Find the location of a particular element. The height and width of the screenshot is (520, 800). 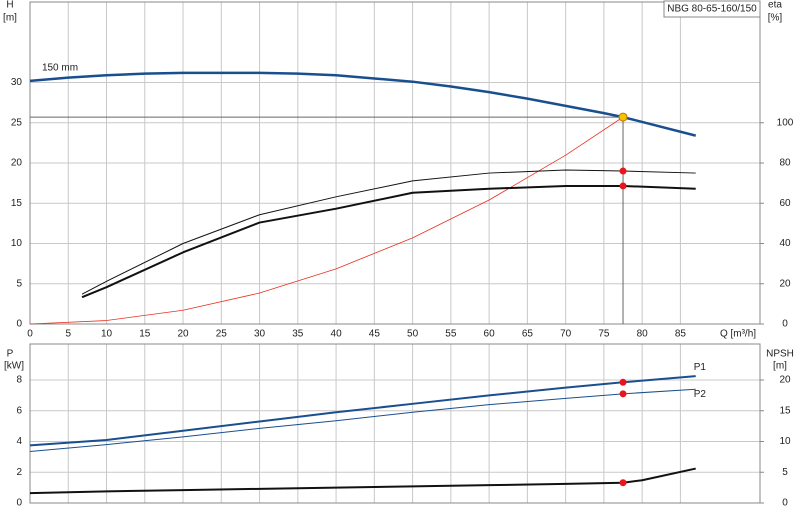

y2-axis-unit: [m] is located at coordinates (780, 366).